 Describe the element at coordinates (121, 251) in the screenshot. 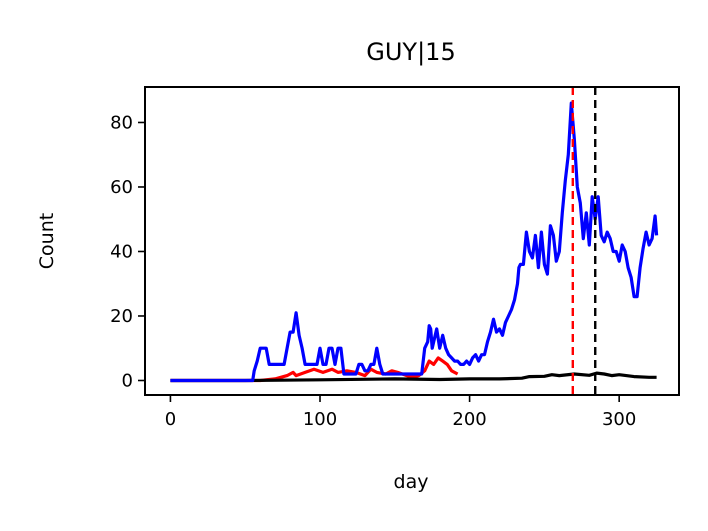

I see `y-tick-label: 40` at that location.